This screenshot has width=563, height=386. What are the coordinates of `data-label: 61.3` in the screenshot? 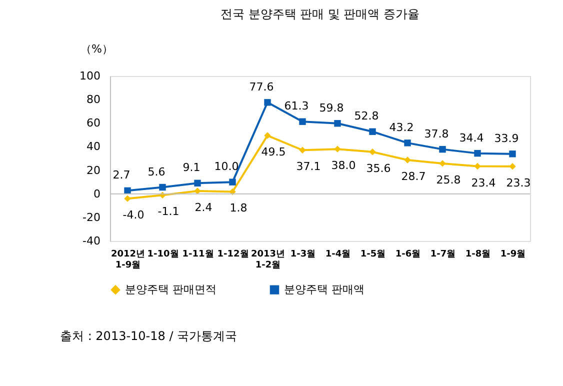 It's located at (296, 106).